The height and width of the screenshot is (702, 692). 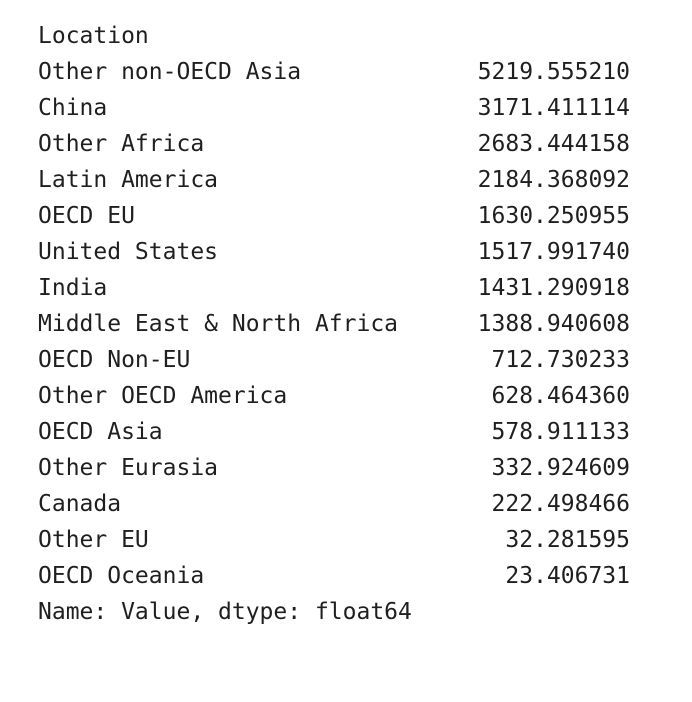 I want to click on series-row: OECD Asia 578.911133, so click(x=338, y=432).